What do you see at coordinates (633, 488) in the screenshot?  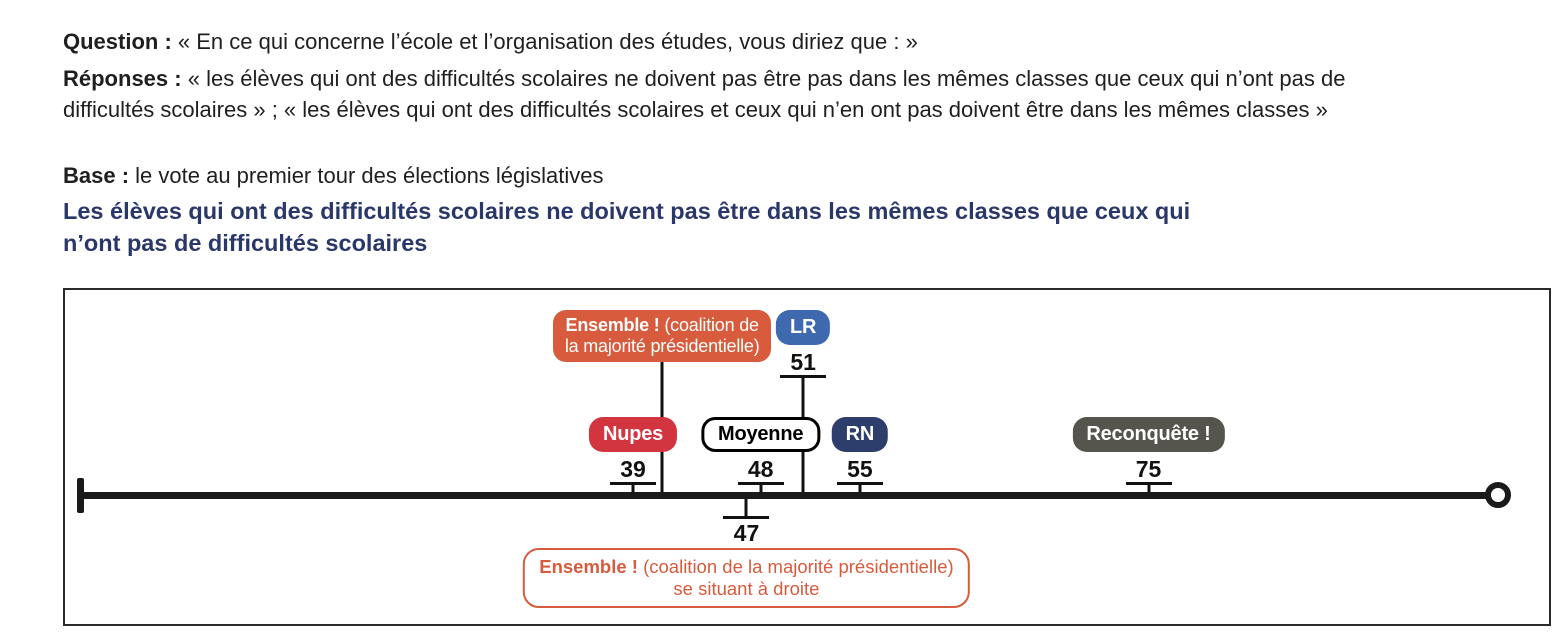 I see `marker-nupes-tick-line` at bounding box center [633, 488].